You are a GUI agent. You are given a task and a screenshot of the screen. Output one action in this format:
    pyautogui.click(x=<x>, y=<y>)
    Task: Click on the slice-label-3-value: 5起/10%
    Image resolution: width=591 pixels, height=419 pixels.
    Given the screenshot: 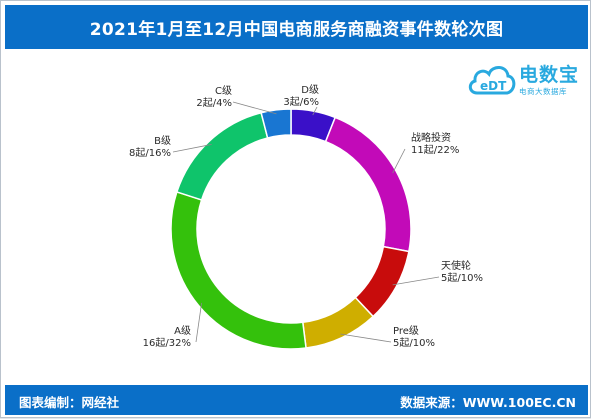 What is the action you would take?
    pyautogui.click(x=414, y=343)
    